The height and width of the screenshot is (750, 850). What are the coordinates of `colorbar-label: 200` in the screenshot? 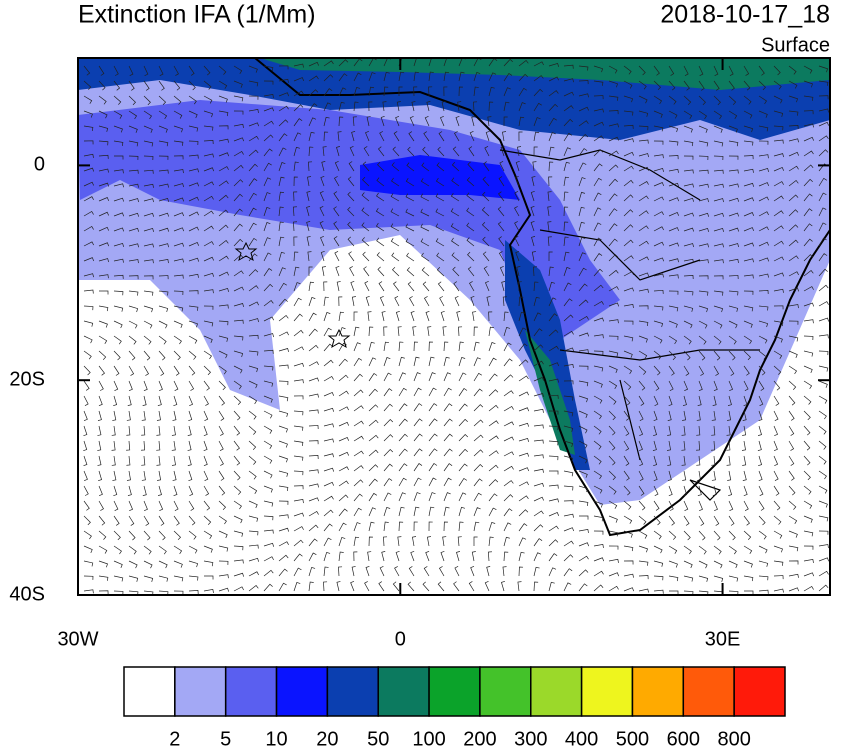 It's located at (479, 739).